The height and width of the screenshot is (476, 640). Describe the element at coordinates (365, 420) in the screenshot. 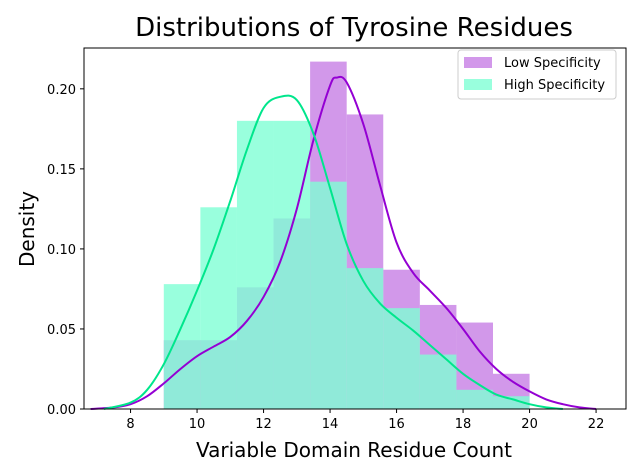

I see `x-axis-ticks: 8 10 12 14 16 18 20 22` at that location.